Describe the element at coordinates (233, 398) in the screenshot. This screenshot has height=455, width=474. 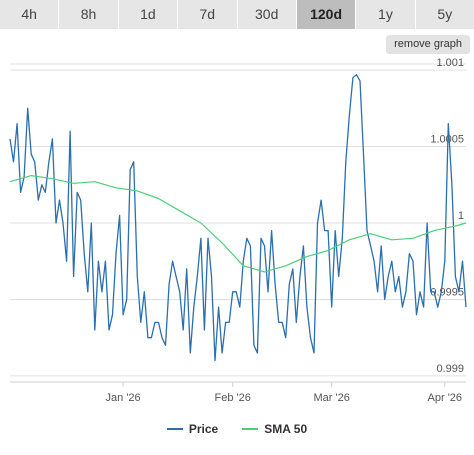
I see `x-tick-label: Feb '26` at that location.